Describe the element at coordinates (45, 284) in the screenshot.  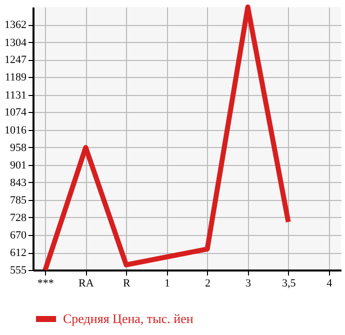
I see `x-tick-label: ***` at that location.